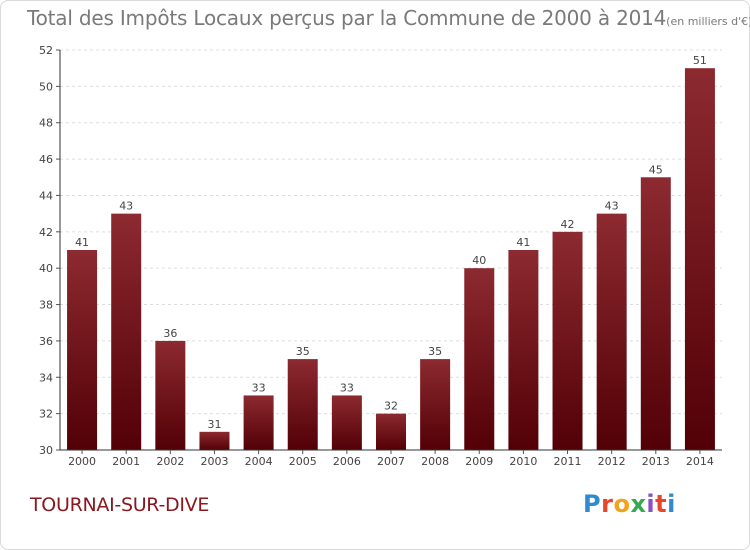  What do you see at coordinates (82, 242) in the screenshot?
I see `value-label-2000: 41` at bounding box center [82, 242].